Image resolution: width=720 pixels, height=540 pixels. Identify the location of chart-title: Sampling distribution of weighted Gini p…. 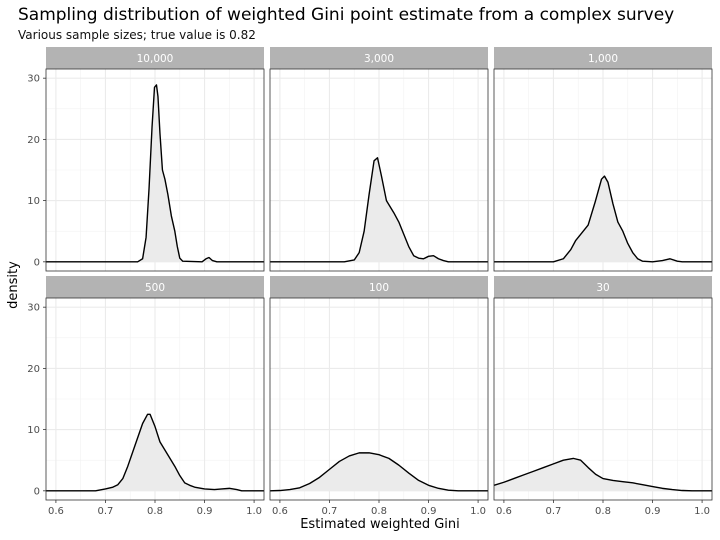
(346, 15).